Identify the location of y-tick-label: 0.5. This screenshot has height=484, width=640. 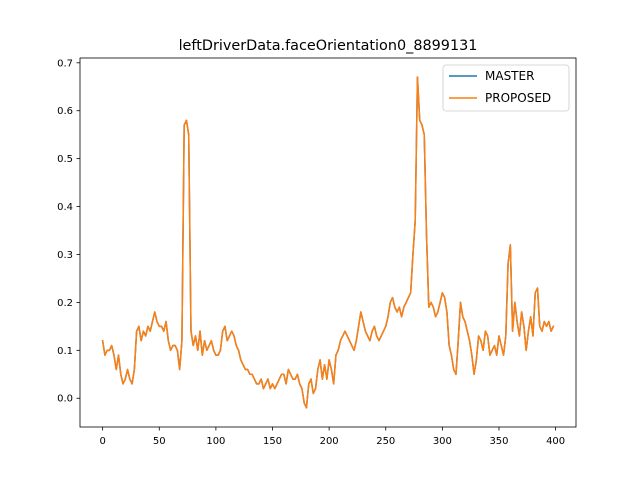
(65, 159).